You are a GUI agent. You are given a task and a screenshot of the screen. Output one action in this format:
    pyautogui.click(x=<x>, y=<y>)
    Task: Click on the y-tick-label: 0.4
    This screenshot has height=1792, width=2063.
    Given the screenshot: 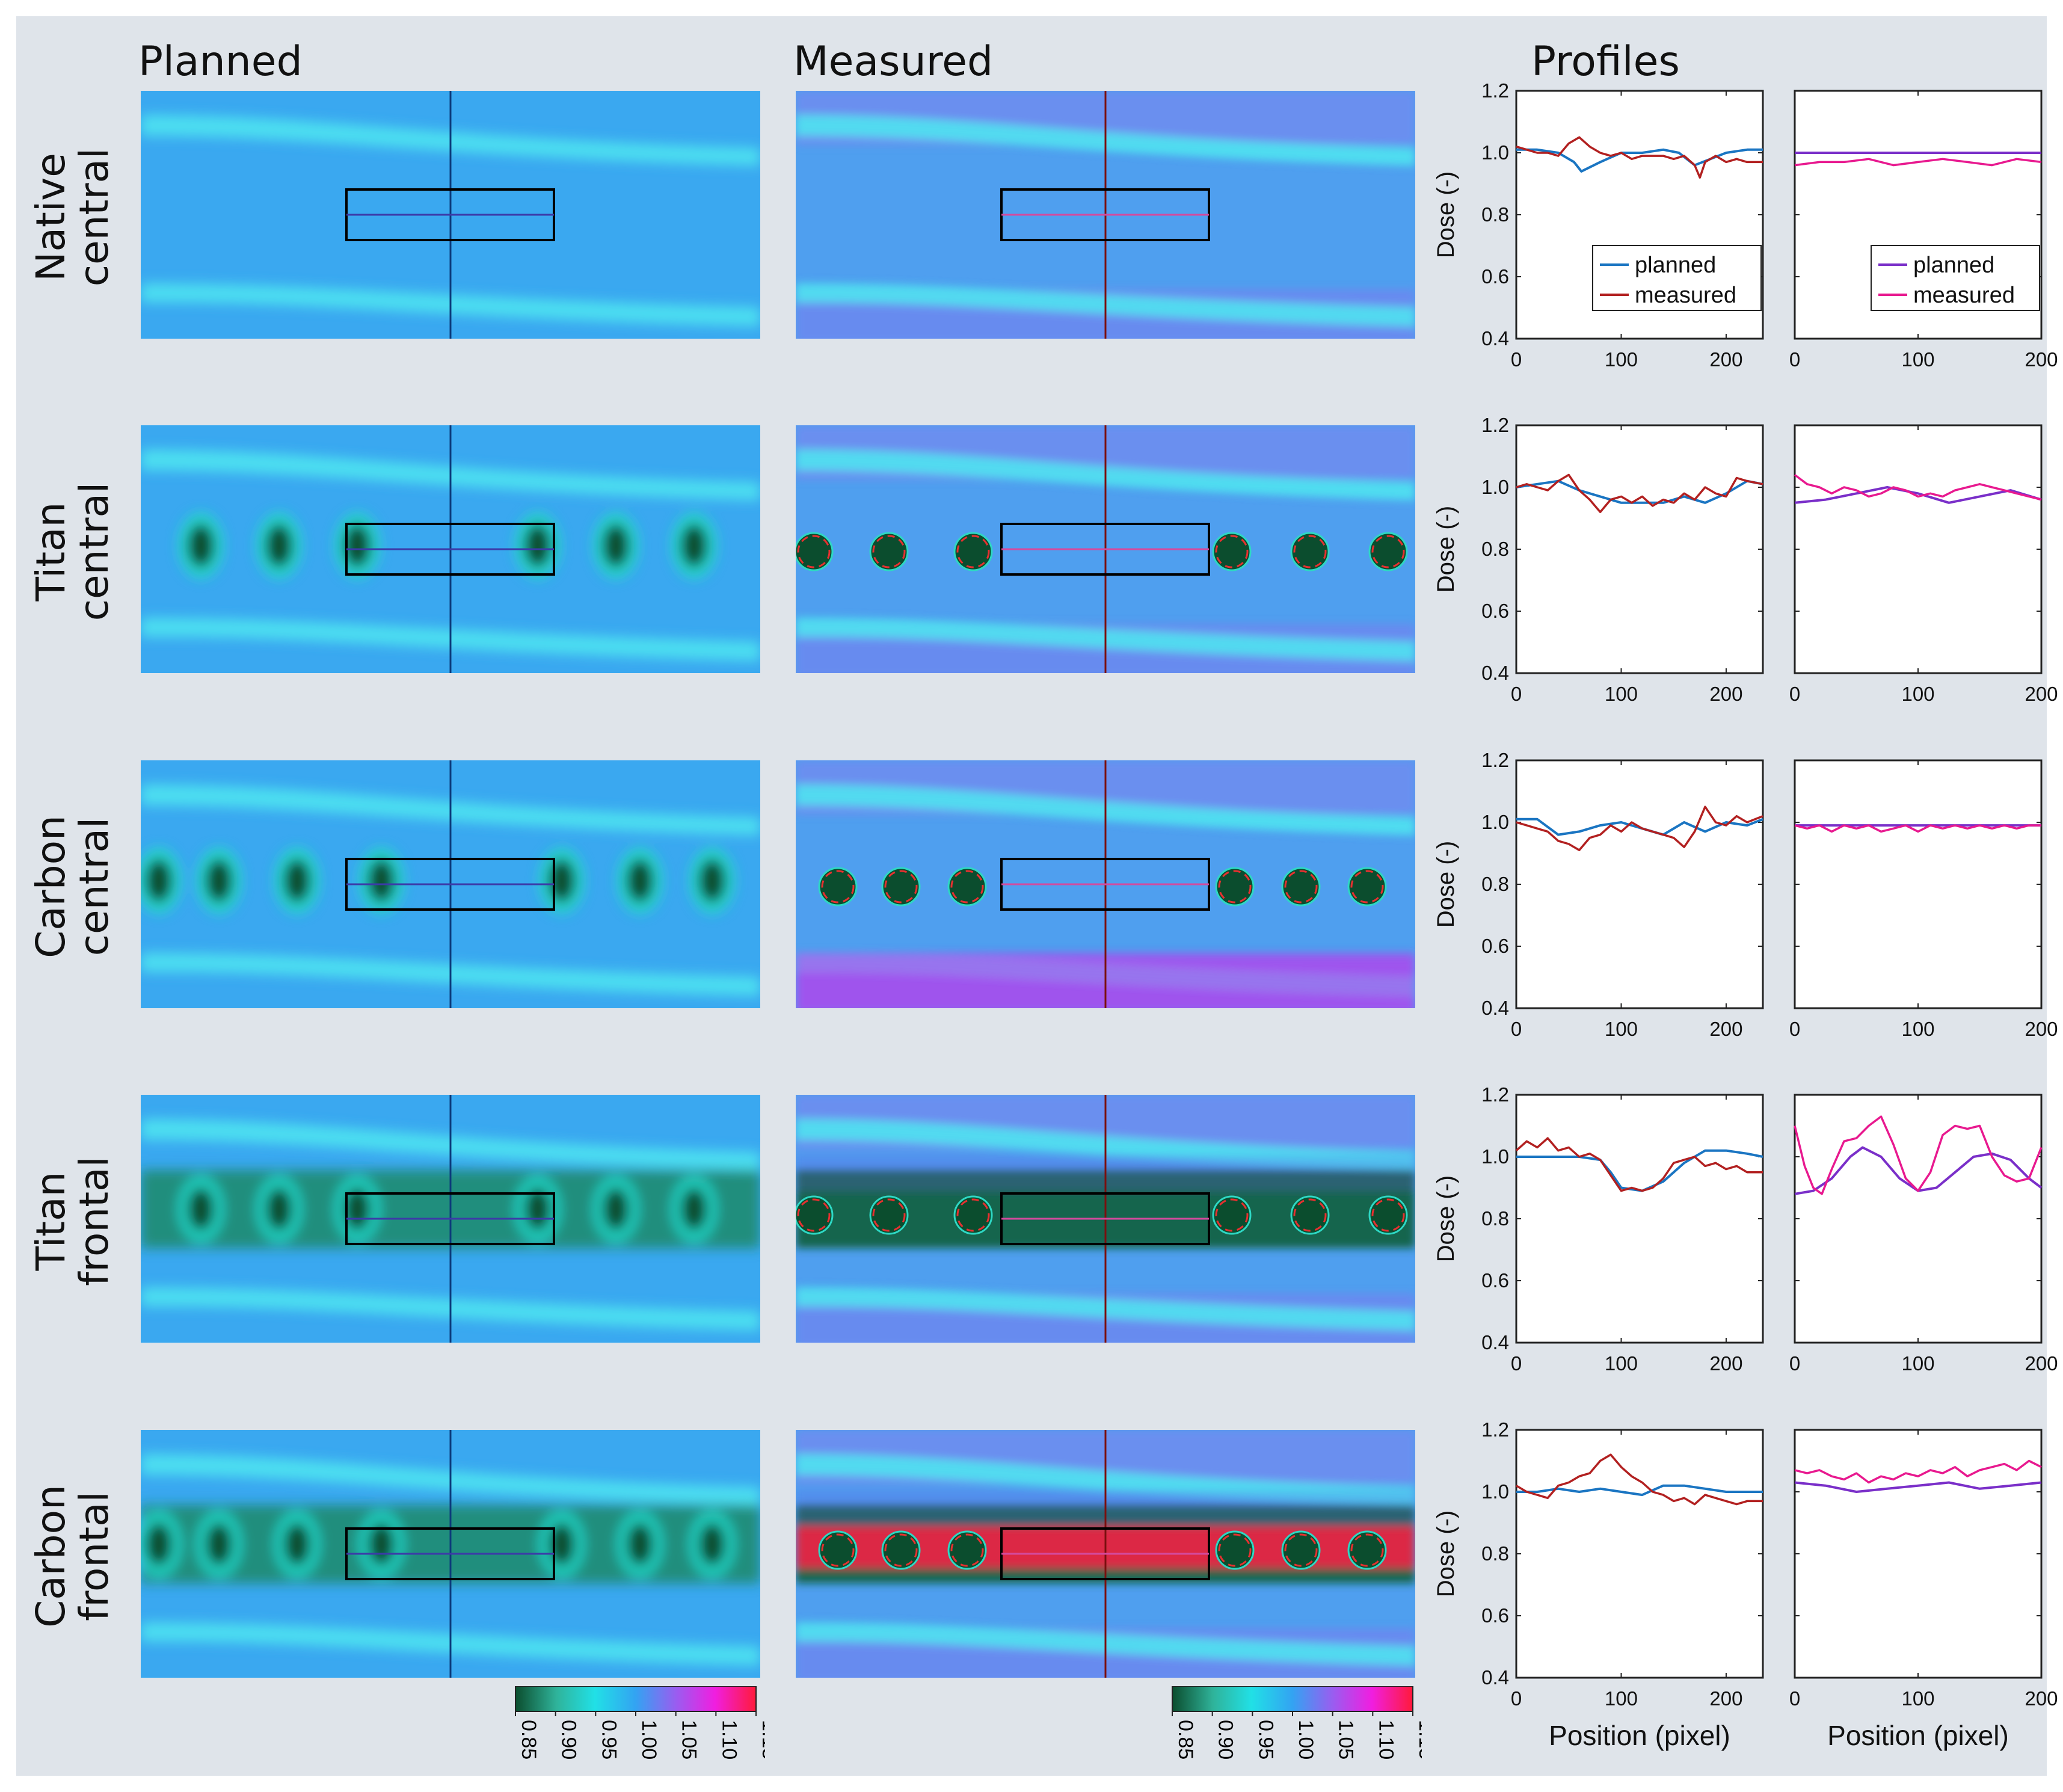 What is the action you would take?
    pyautogui.click(x=1495, y=1008)
    